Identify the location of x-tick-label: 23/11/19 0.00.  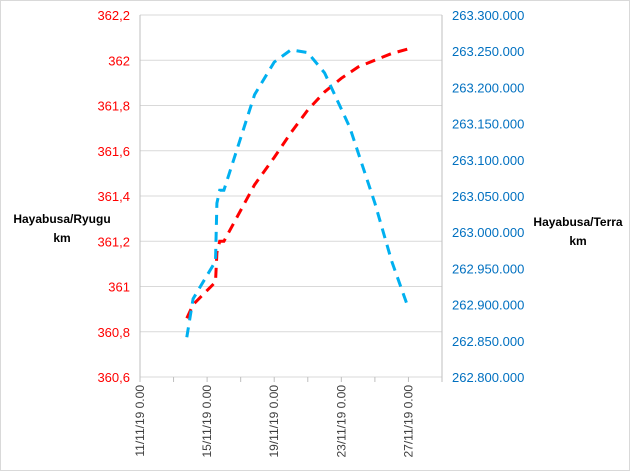
(341, 421).